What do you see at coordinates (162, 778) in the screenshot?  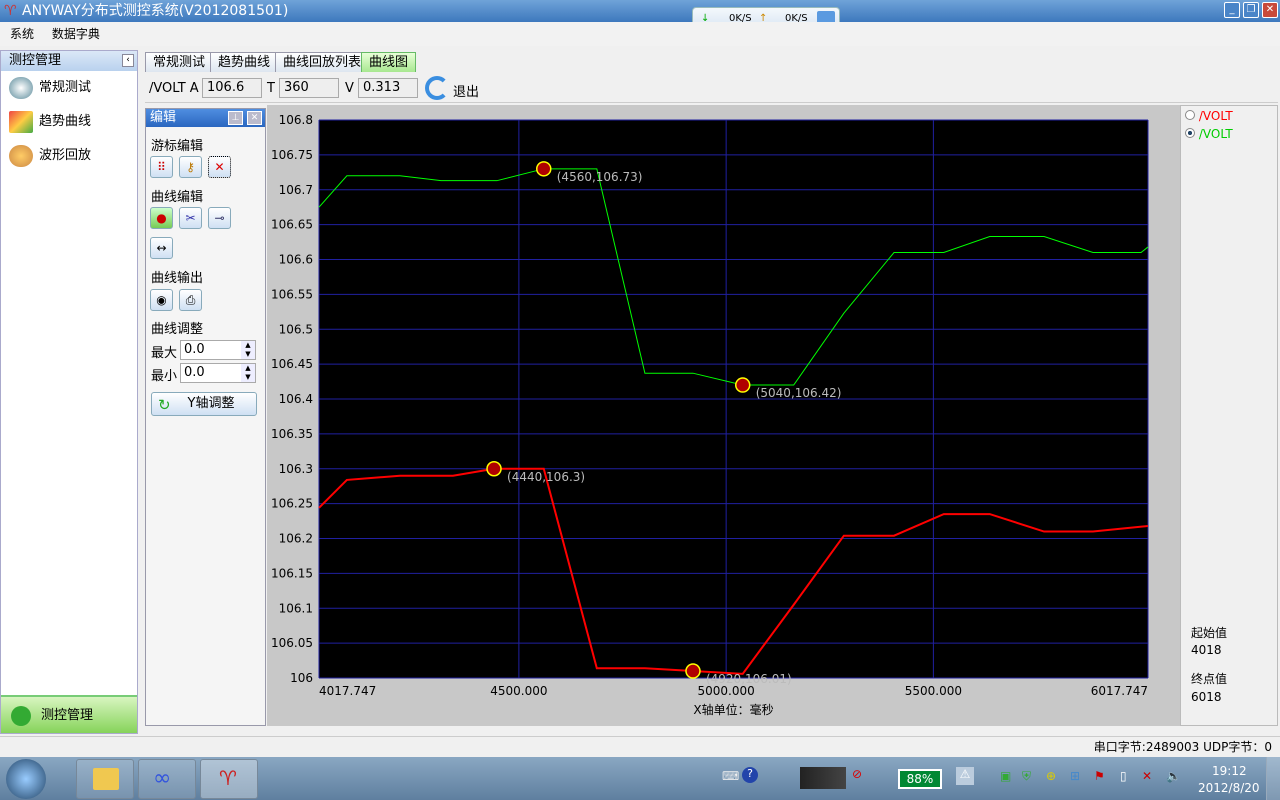 I see `infinity-icon: ∞` at bounding box center [162, 778].